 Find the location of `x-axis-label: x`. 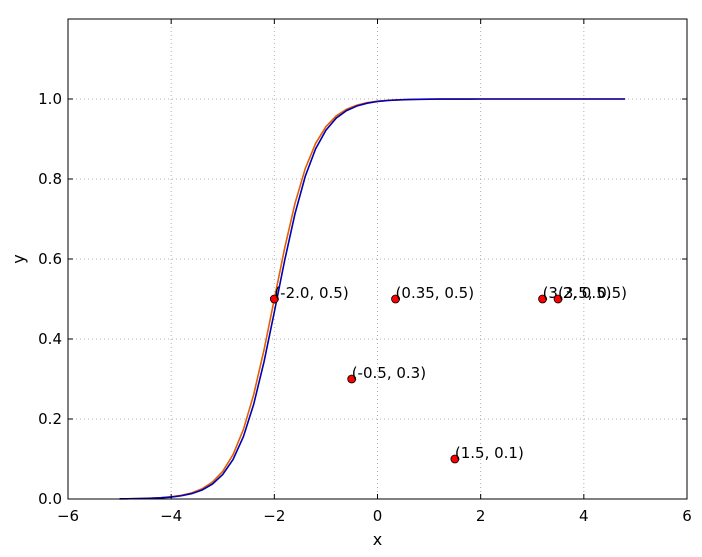

x-axis-label: x is located at coordinates (377, 539).